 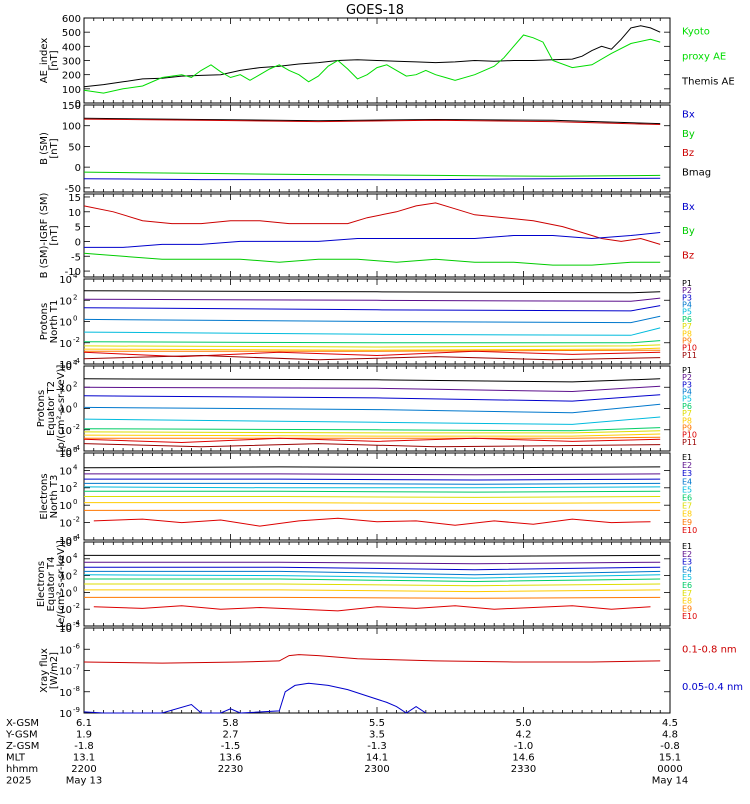 What do you see at coordinates (687, 498) in the screenshot?
I see `legend-entry: E6` at bounding box center [687, 498].